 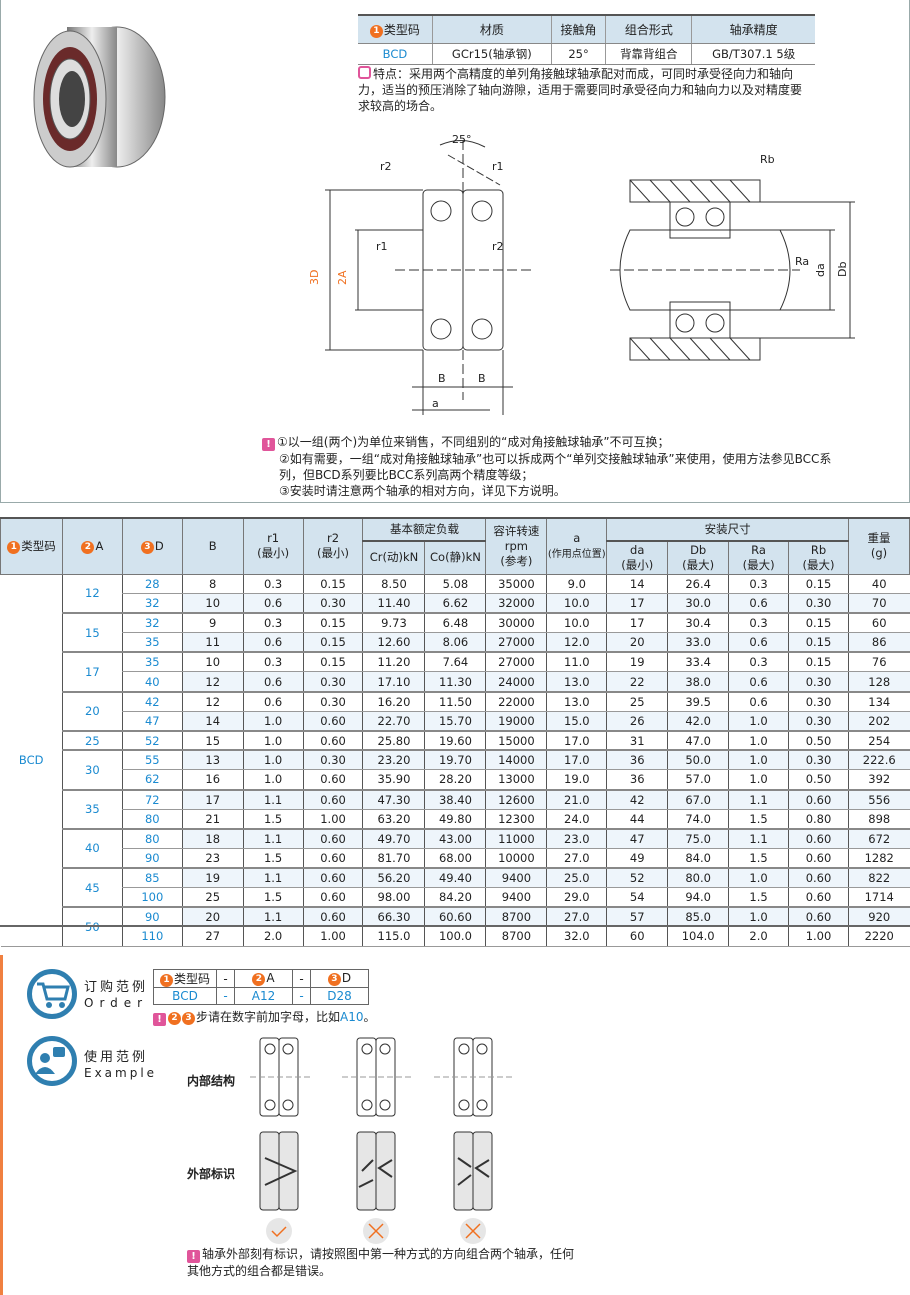 I want to click on col-A-label: A, so click(x=99, y=545).